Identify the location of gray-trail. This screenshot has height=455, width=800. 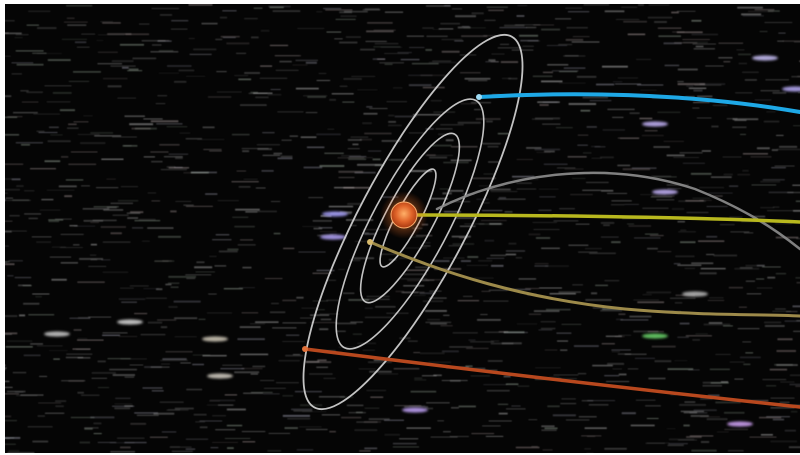
(617, 211).